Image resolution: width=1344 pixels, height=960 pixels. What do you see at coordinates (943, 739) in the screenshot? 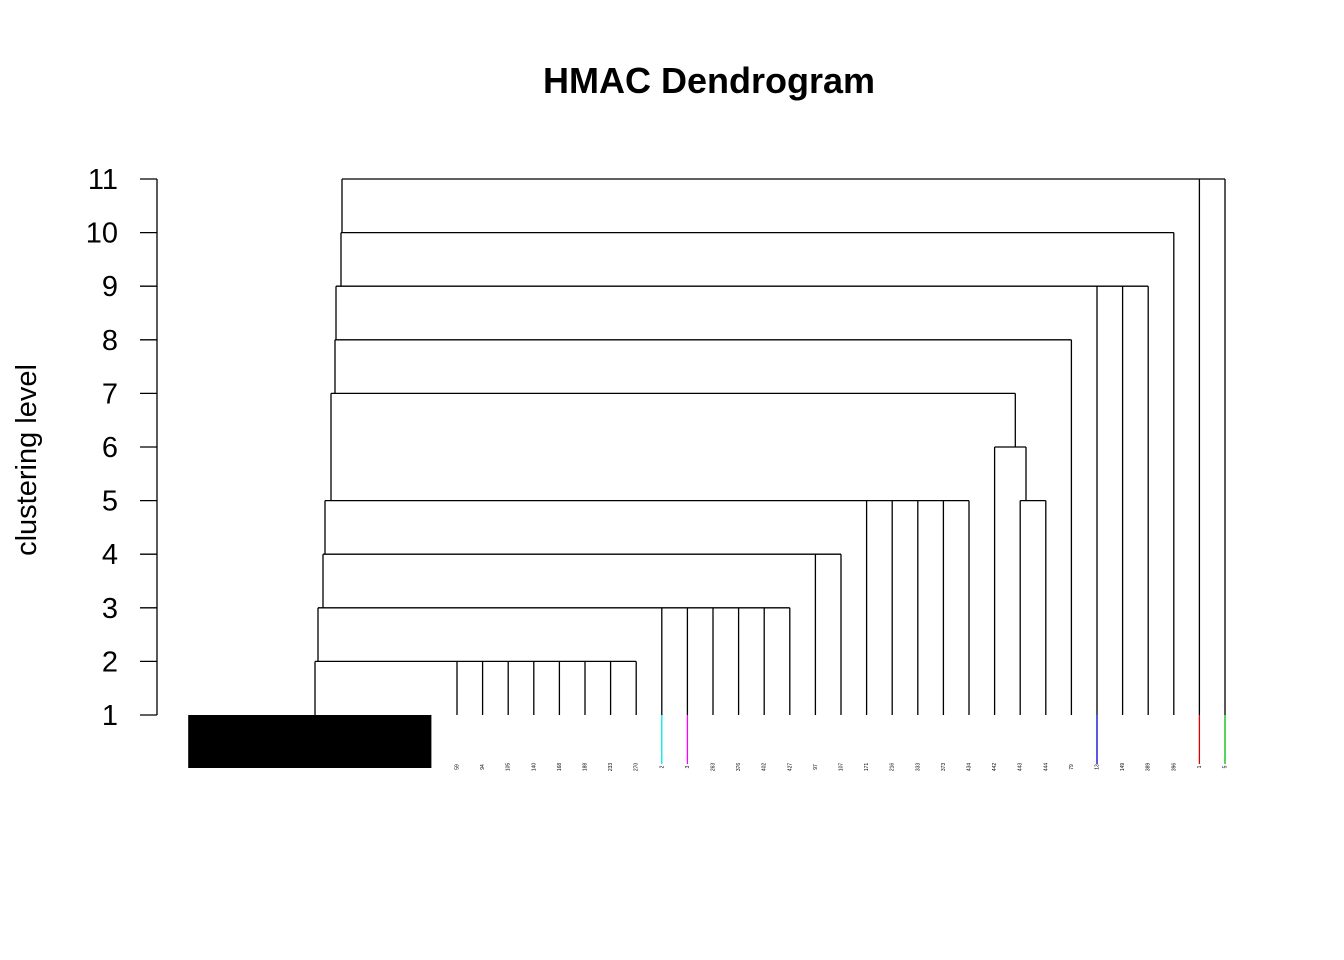
I see `leaf-stems` at bounding box center [943, 739].